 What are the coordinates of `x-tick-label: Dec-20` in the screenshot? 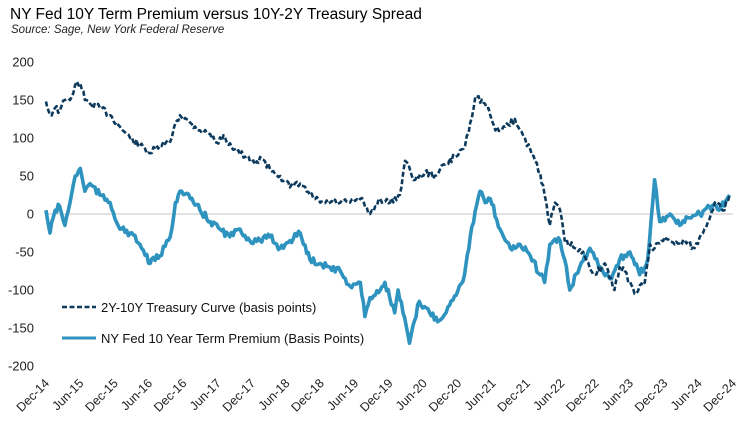 It's located at (445, 395).